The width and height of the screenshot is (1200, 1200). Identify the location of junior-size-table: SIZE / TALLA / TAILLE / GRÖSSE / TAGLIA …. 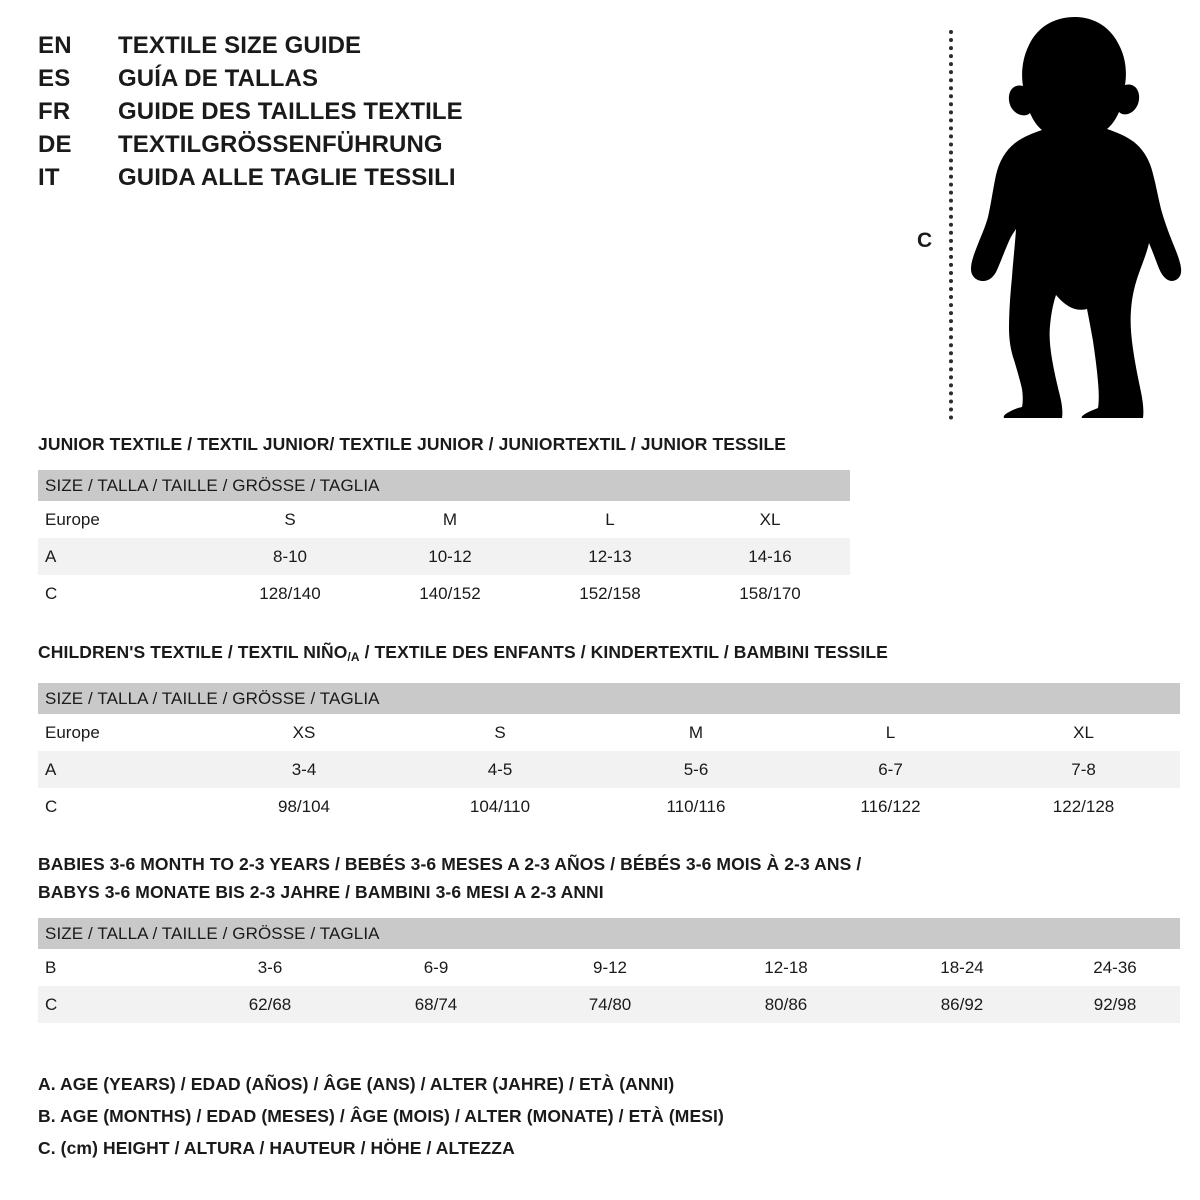
(444, 541).